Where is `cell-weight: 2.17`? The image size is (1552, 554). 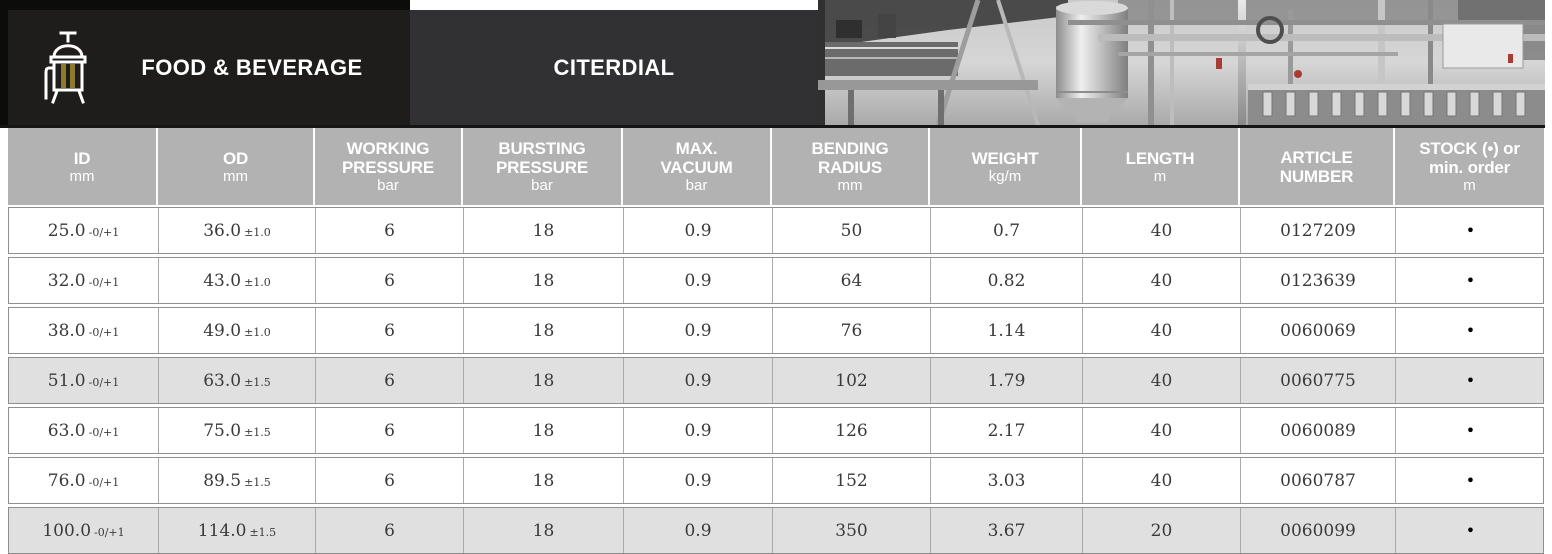 cell-weight: 2.17 is located at coordinates (1007, 430).